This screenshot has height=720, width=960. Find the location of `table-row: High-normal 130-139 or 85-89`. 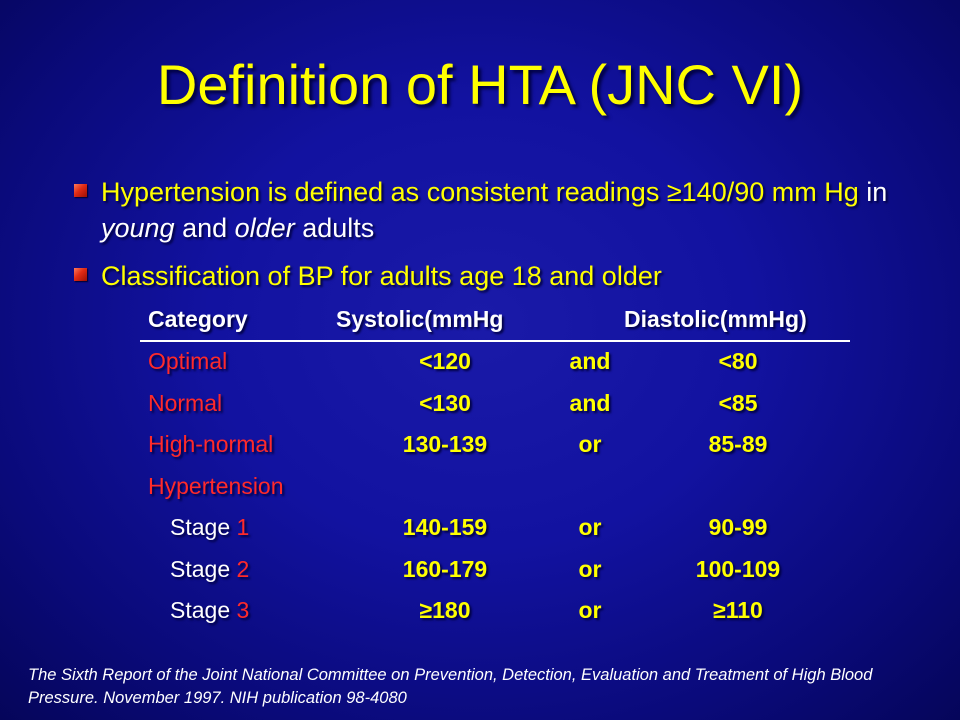

table-row: High-normal 130-139 or 85-89 is located at coordinates (495, 446).